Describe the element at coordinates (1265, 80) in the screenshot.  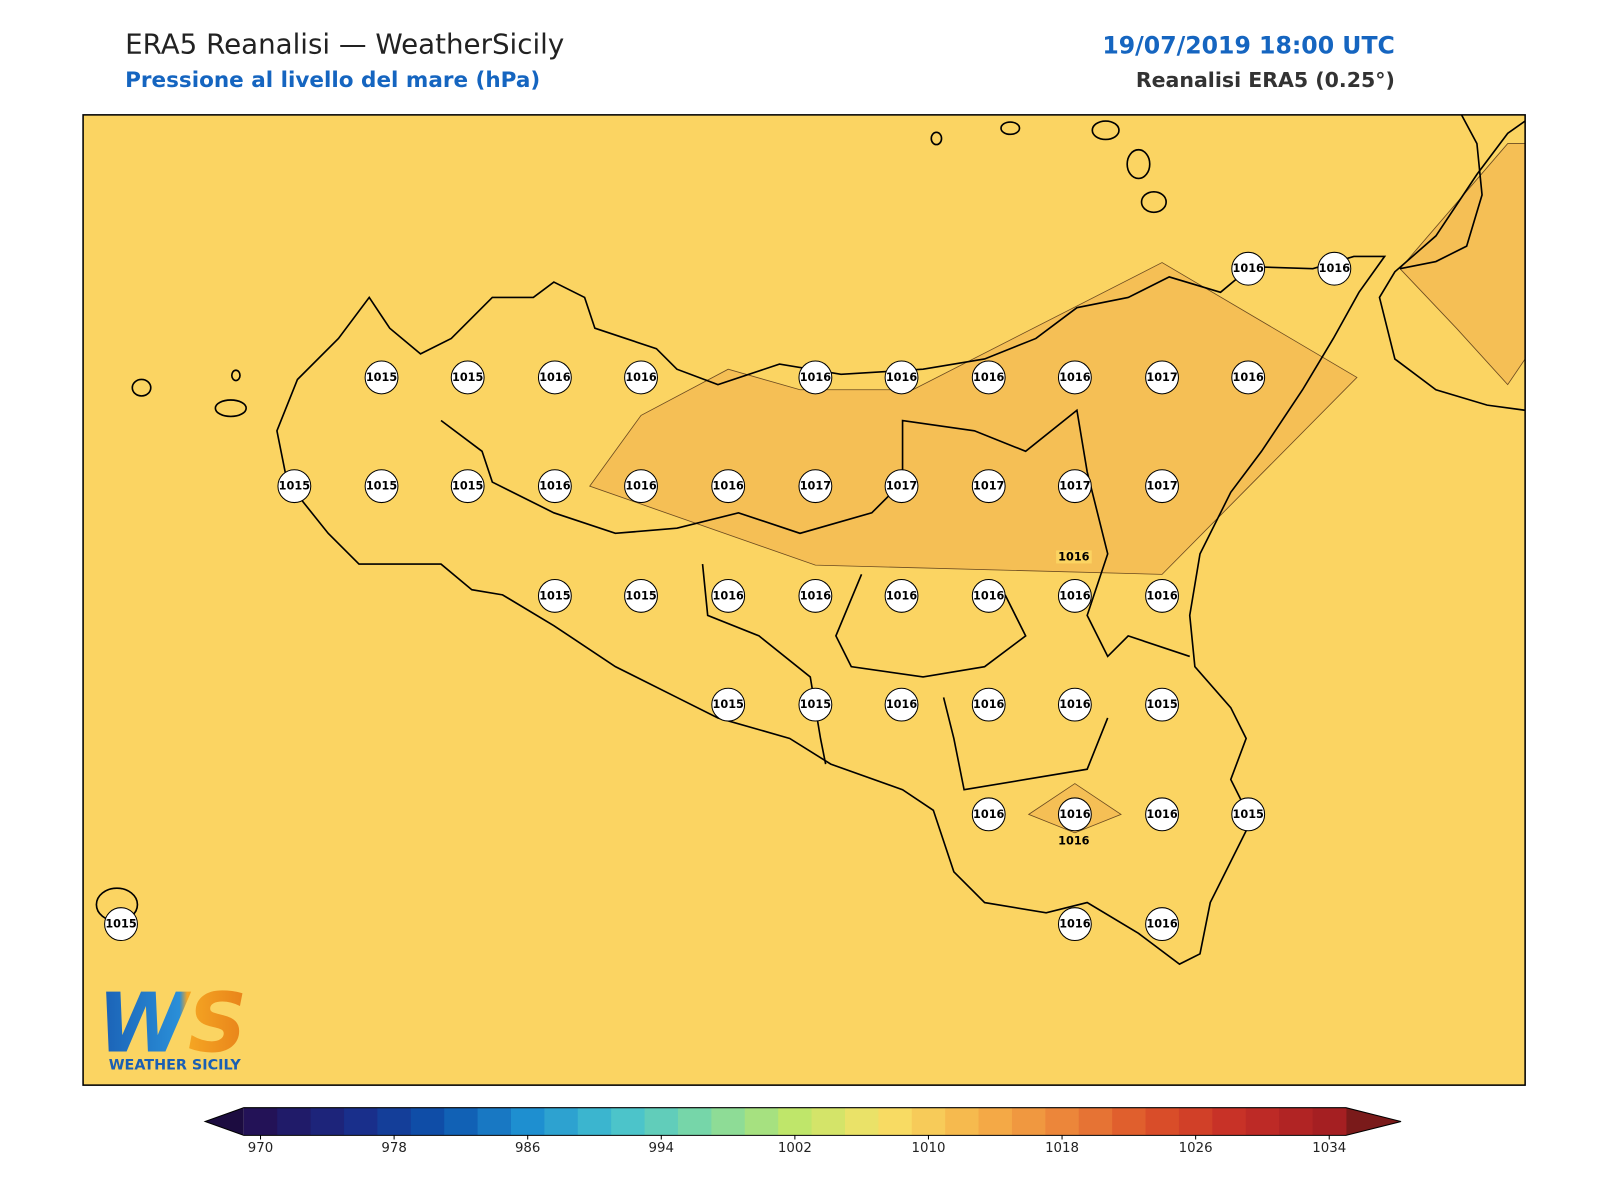
I see `source: Reanalisi ERA5 (0.25°)` at that location.